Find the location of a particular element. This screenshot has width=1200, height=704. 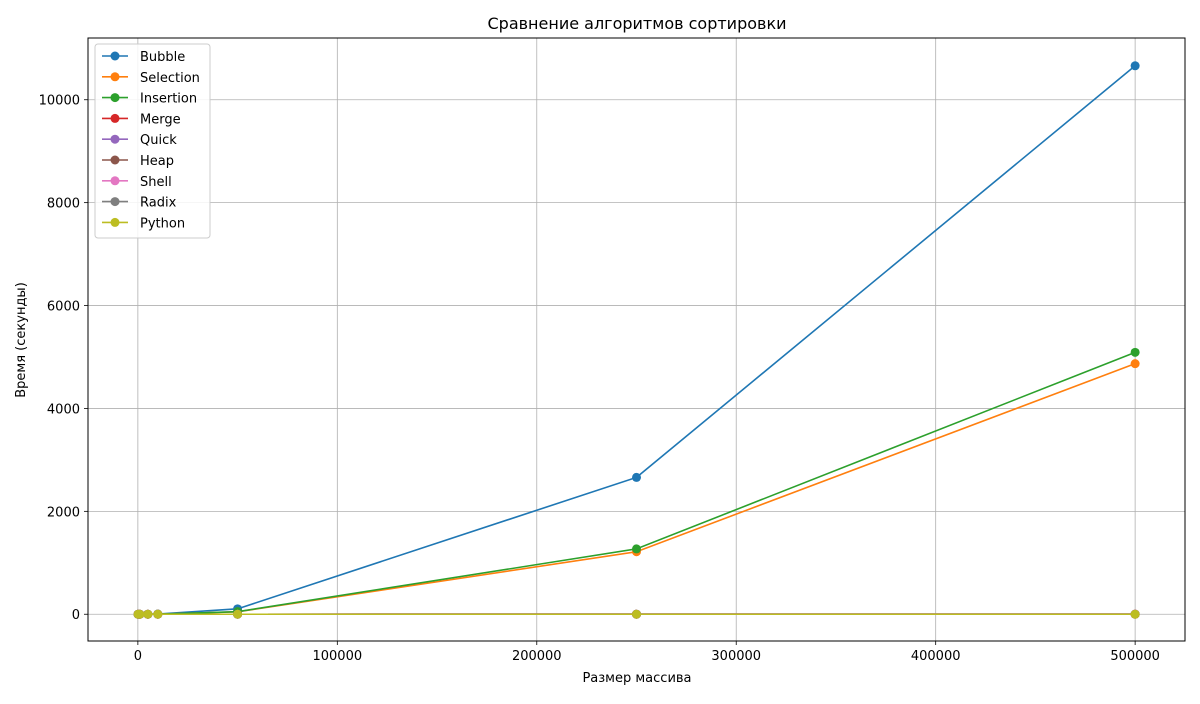

legend-label: Bubble is located at coordinates (162, 57).